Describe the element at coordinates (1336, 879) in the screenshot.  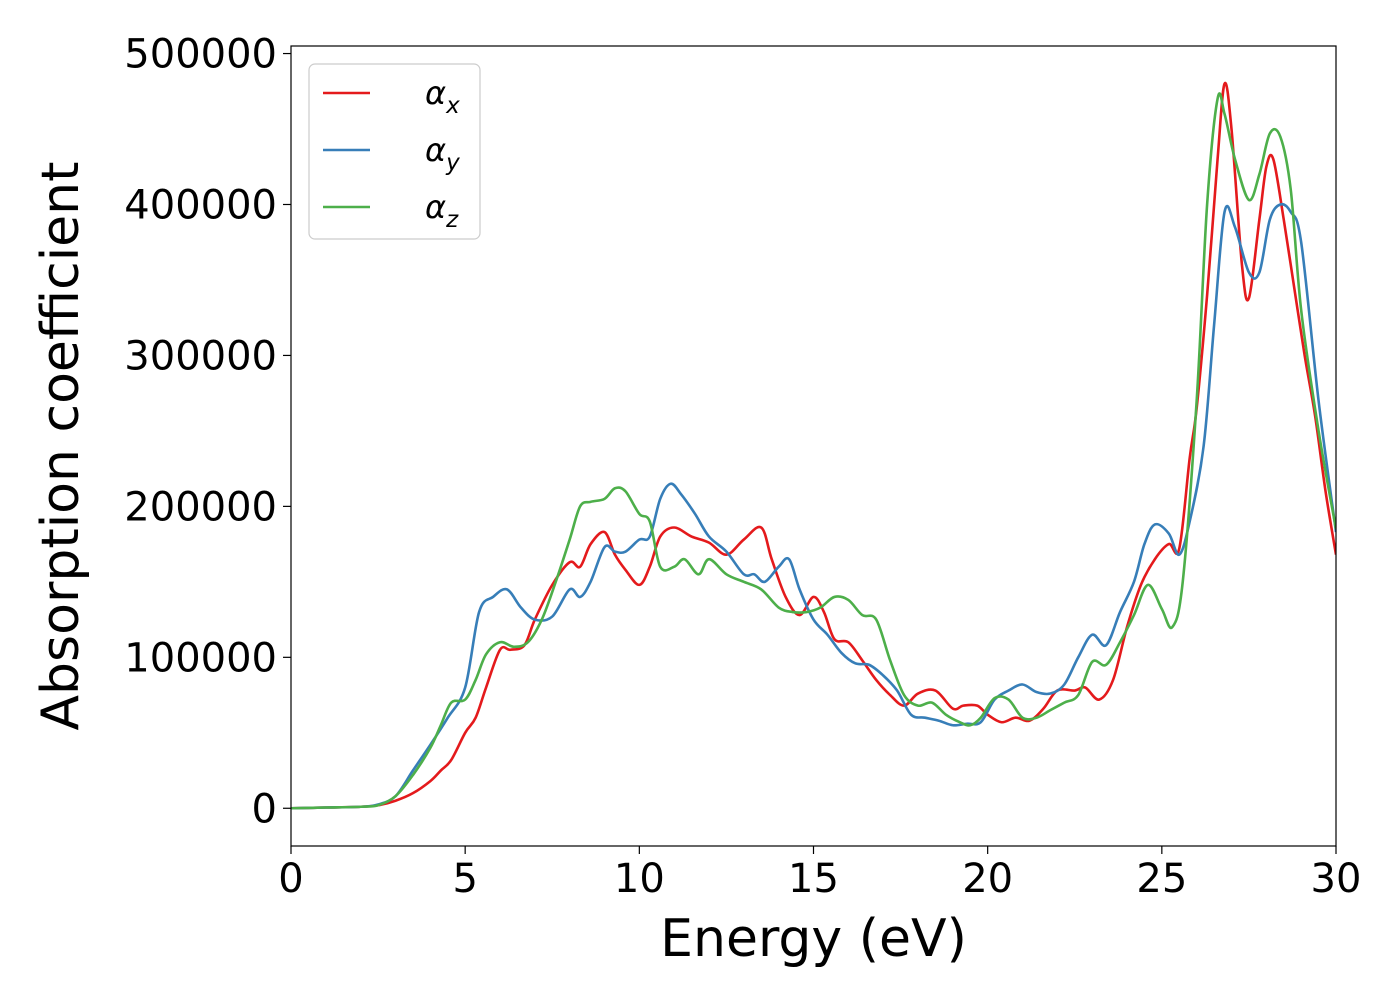
I see `x-tick-label: 30` at that location.